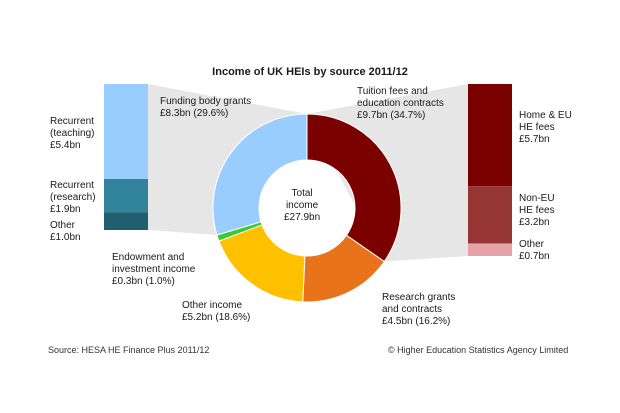 The height and width of the screenshot is (413, 620). What do you see at coordinates (302, 205) in the screenshot?
I see `center-label: Total income £27.9bn` at bounding box center [302, 205].